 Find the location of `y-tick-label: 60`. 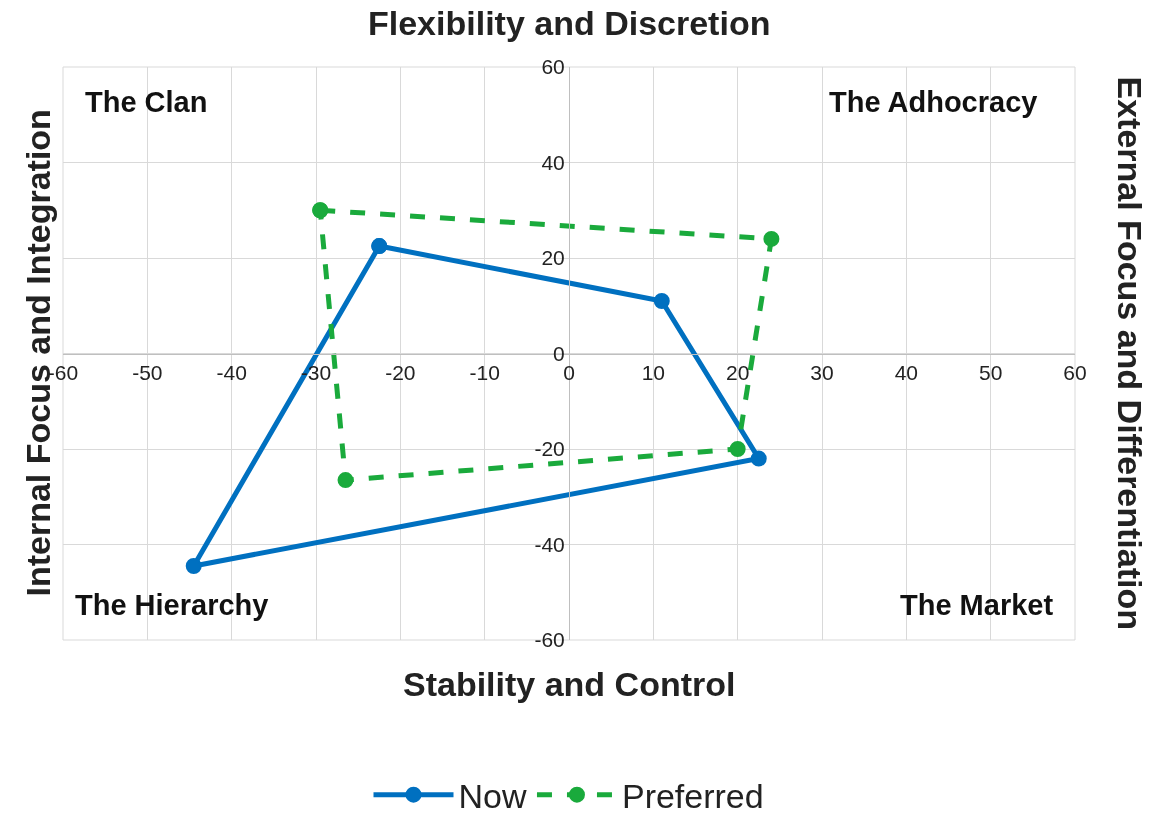

y-tick-label: 60 is located at coordinates (553, 67).